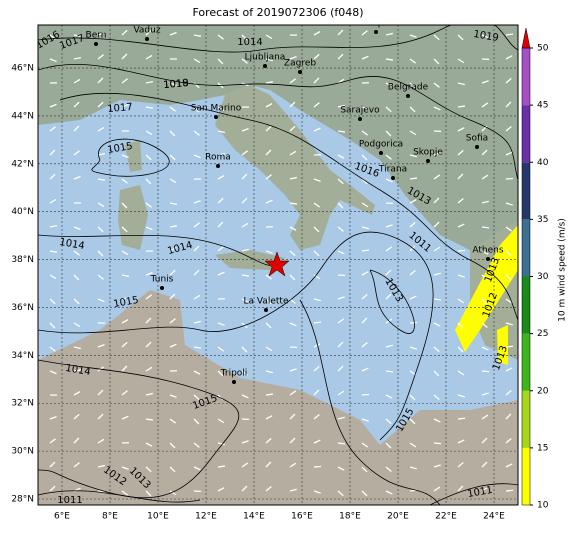 The width and height of the screenshot is (576, 533). What do you see at coordinates (22, 356) in the screenshot?
I see `lat-label: 34°N` at bounding box center [22, 356].